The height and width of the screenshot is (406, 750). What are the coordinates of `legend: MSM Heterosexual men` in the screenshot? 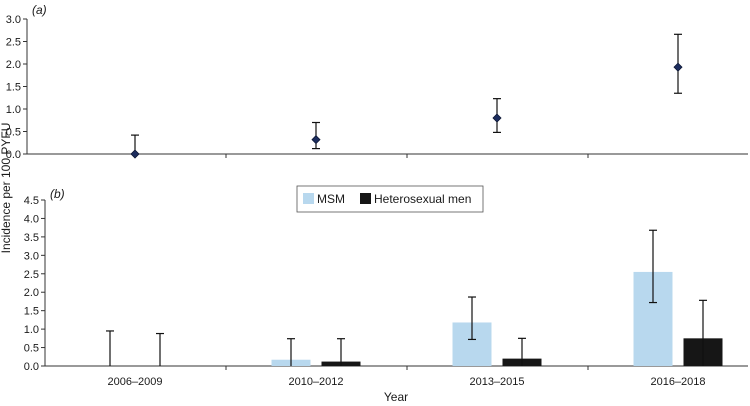 It's located at (390, 199).